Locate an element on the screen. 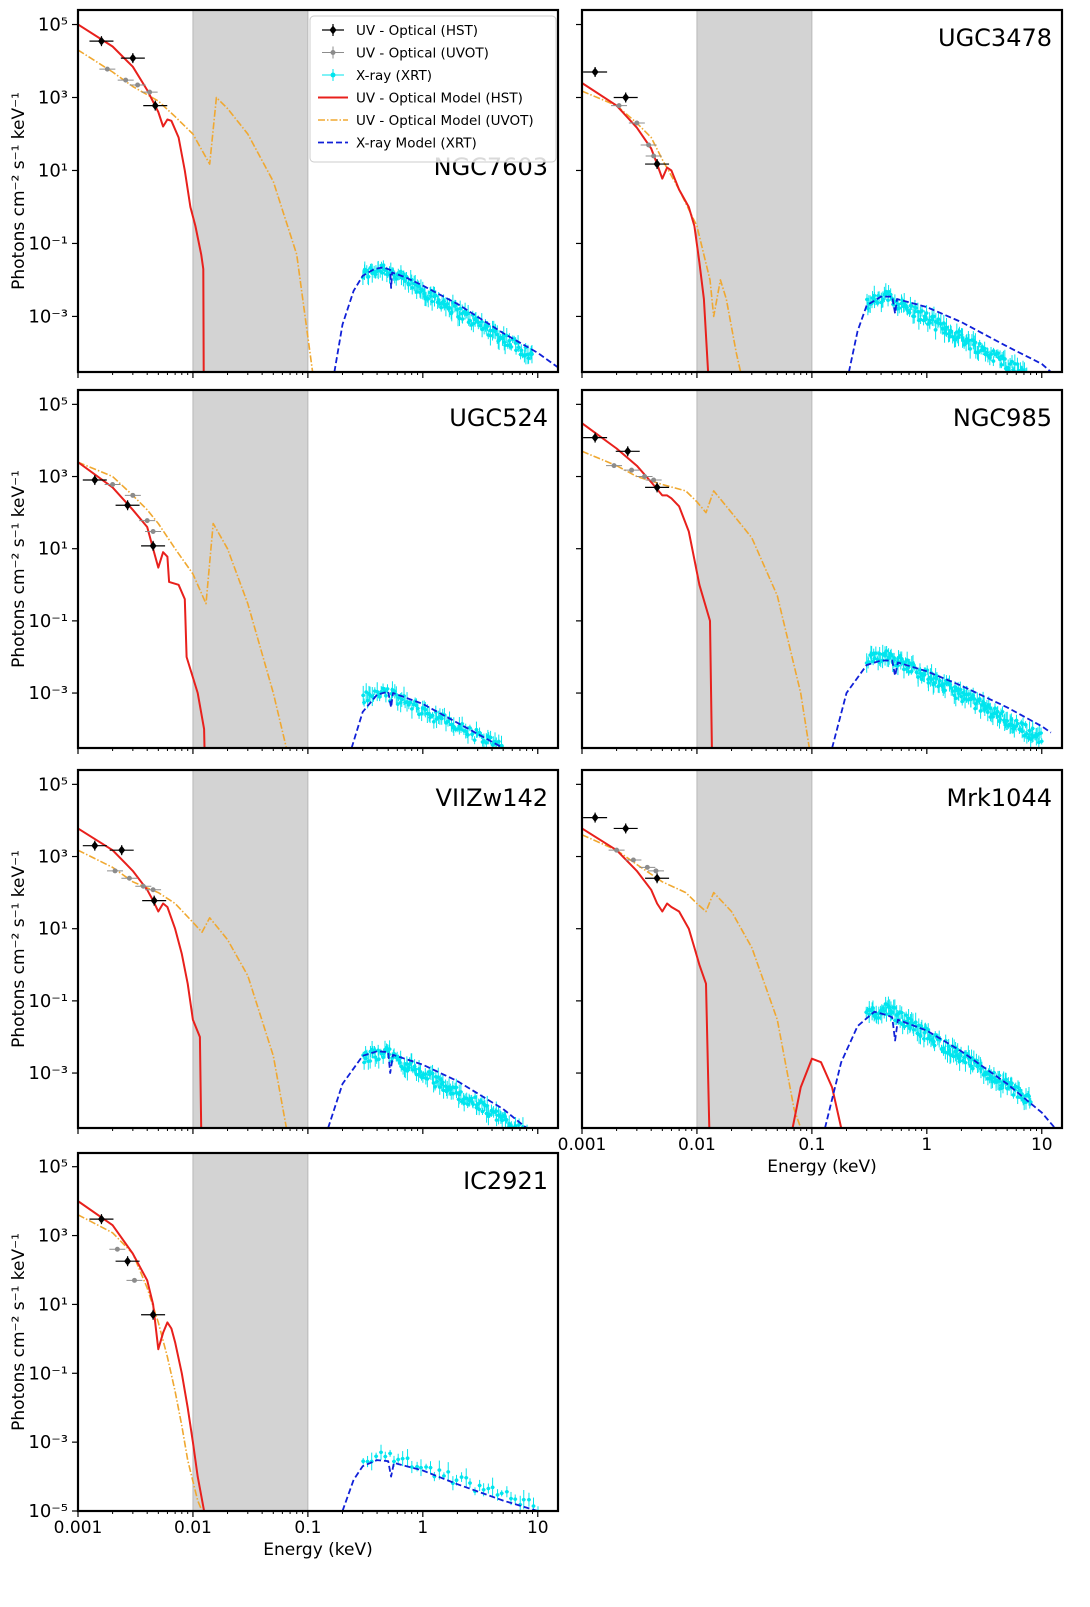 This screenshot has width=1090, height=1607. y-tick-label: 10⁵ is located at coordinates (53, 784).